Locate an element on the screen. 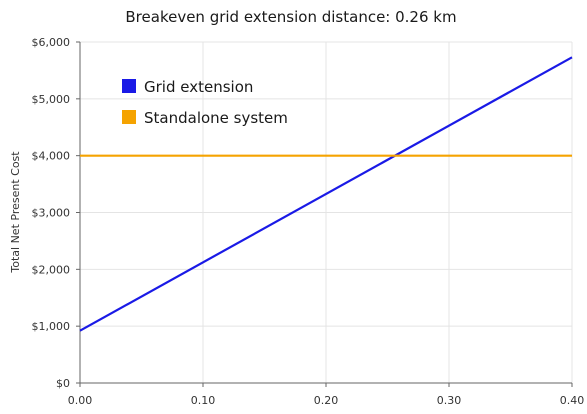  grid-extension-legend-swatch is located at coordinates (129, 86).